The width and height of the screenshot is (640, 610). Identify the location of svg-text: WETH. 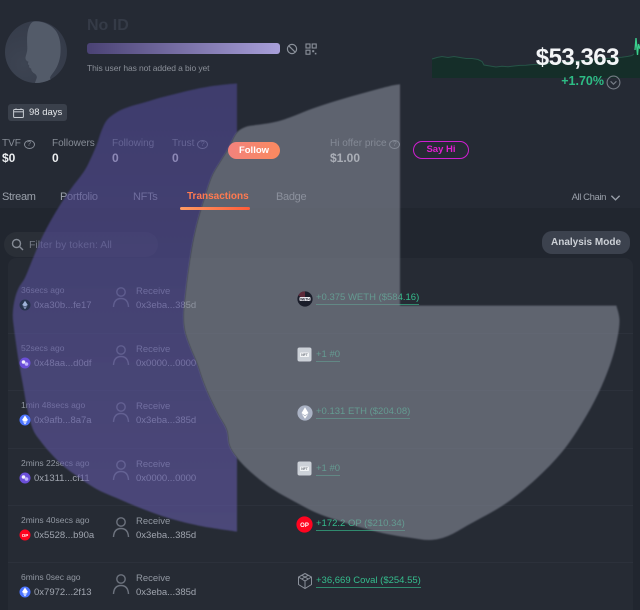
(305, 299).